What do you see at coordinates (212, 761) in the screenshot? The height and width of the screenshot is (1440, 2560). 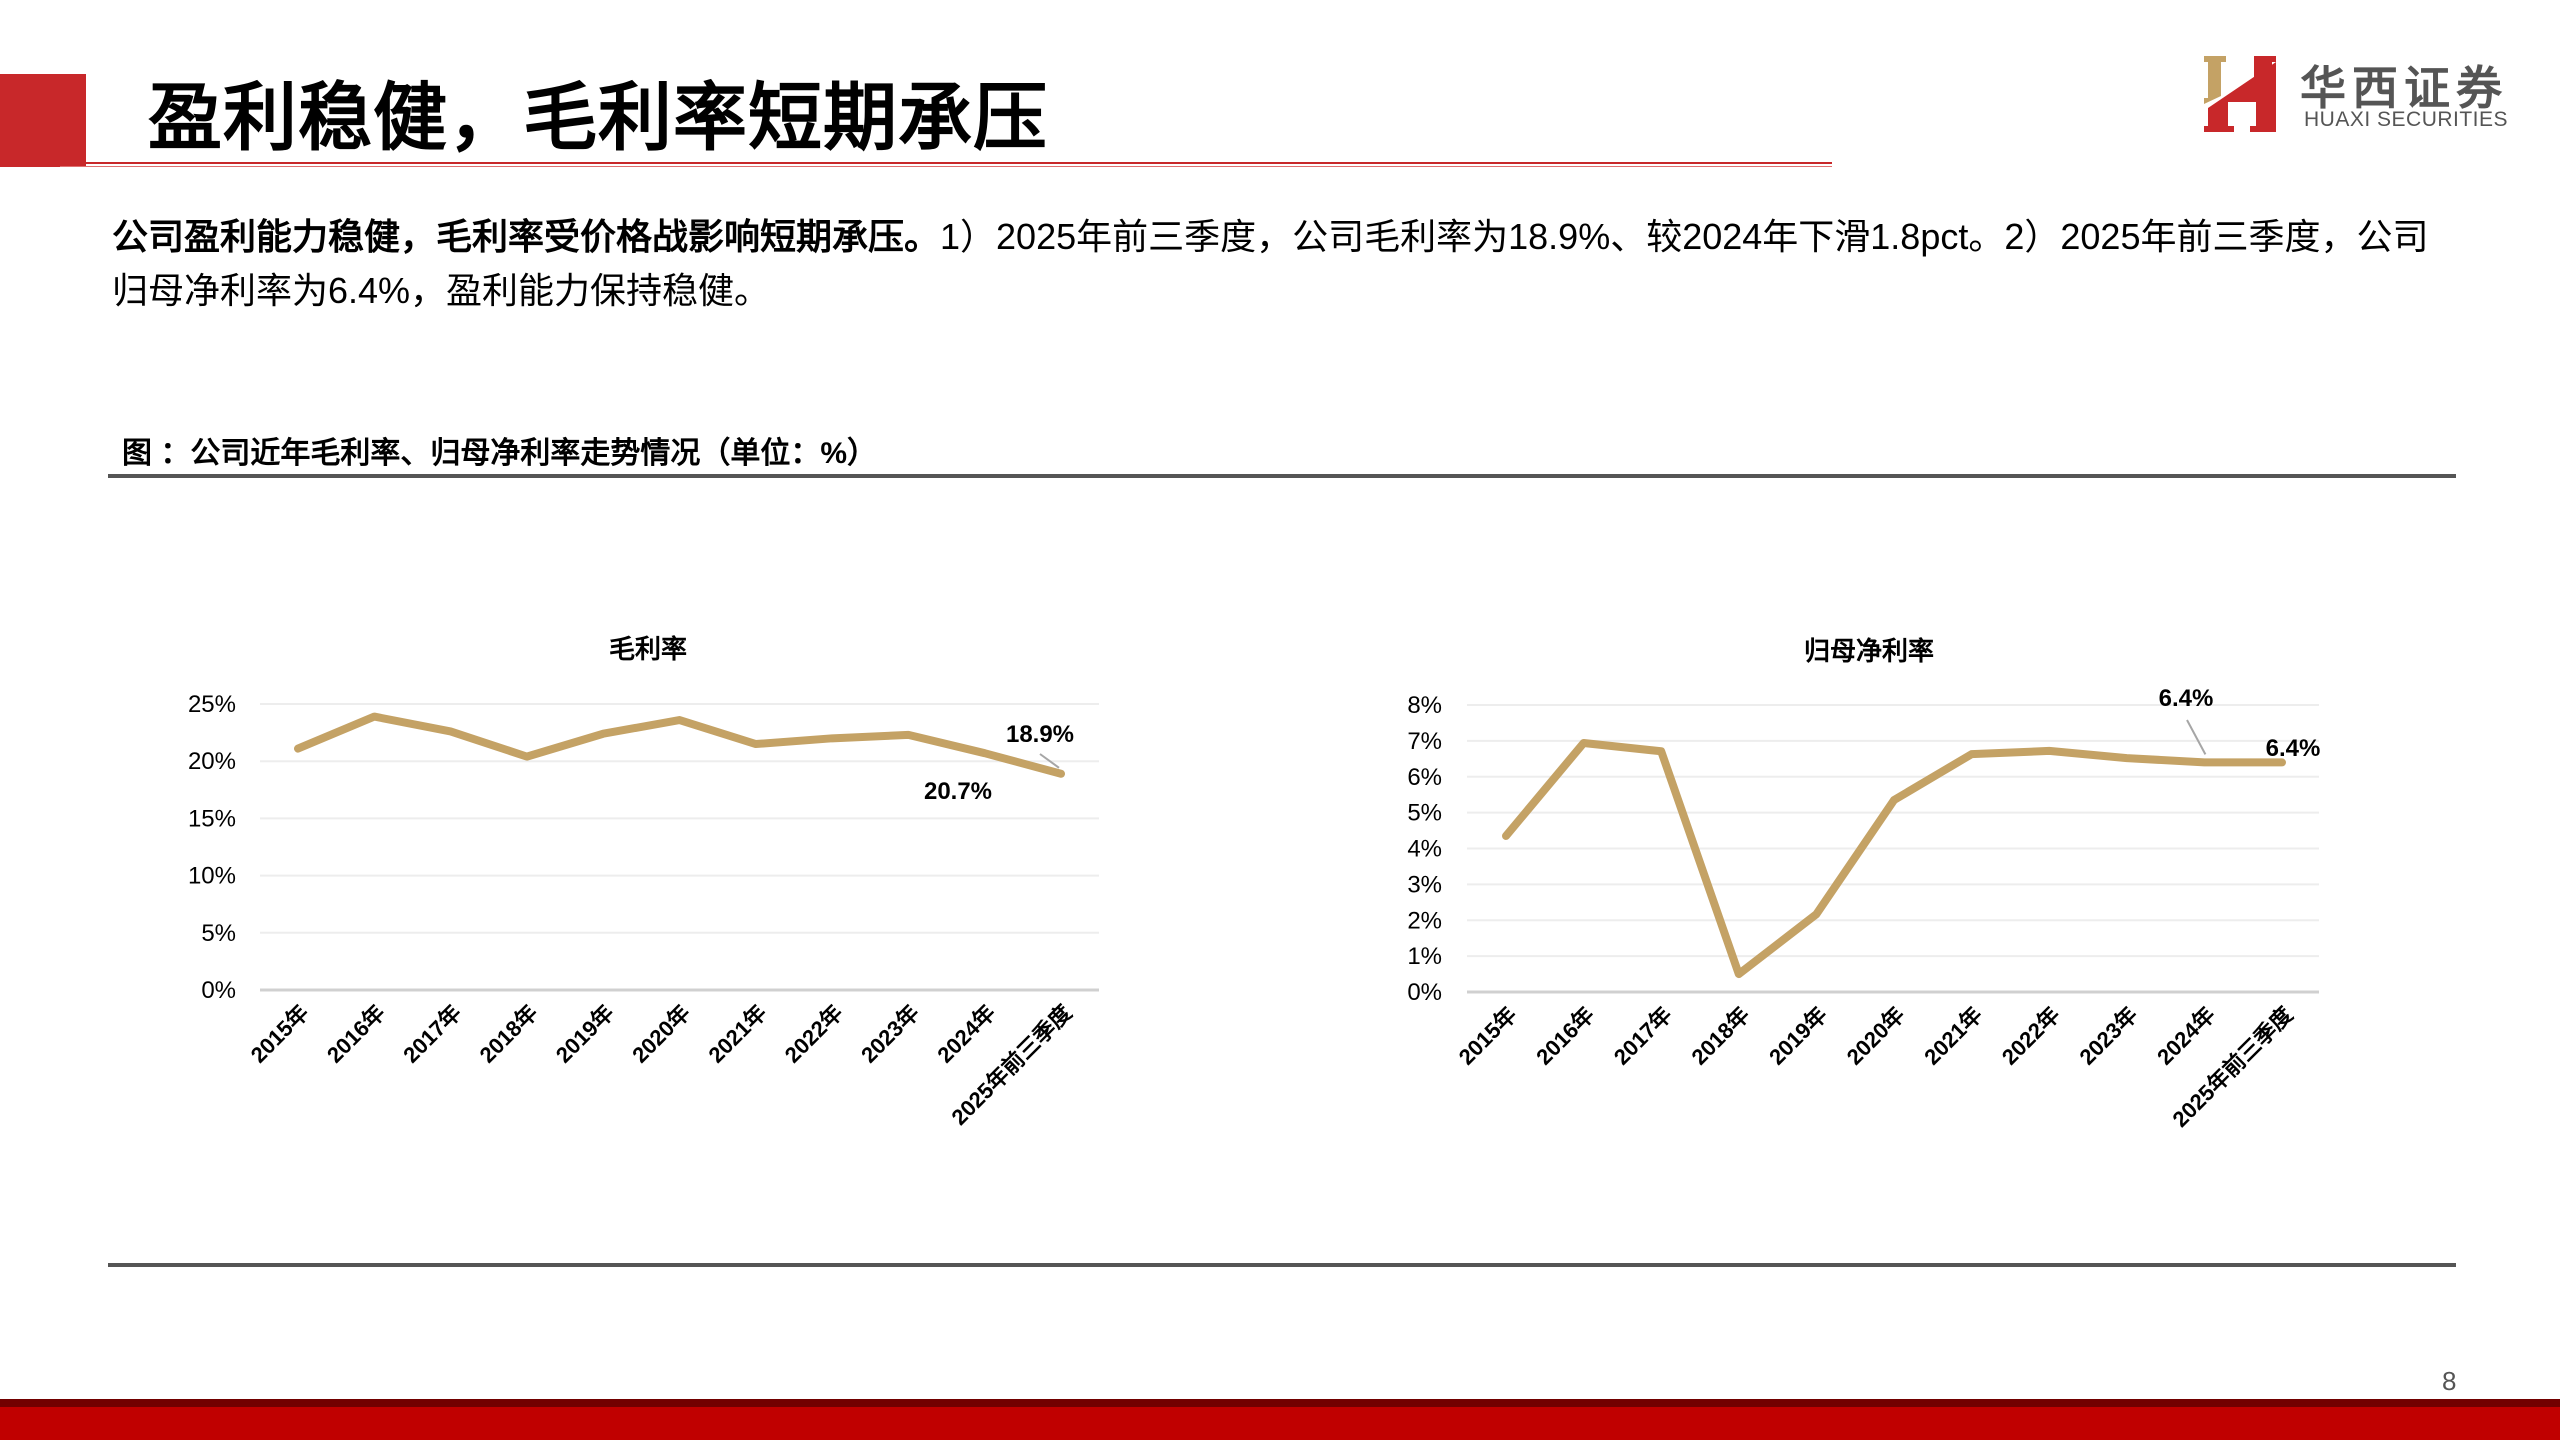 I see `y-tick-label: 20%` at bounding box center [212, 761].